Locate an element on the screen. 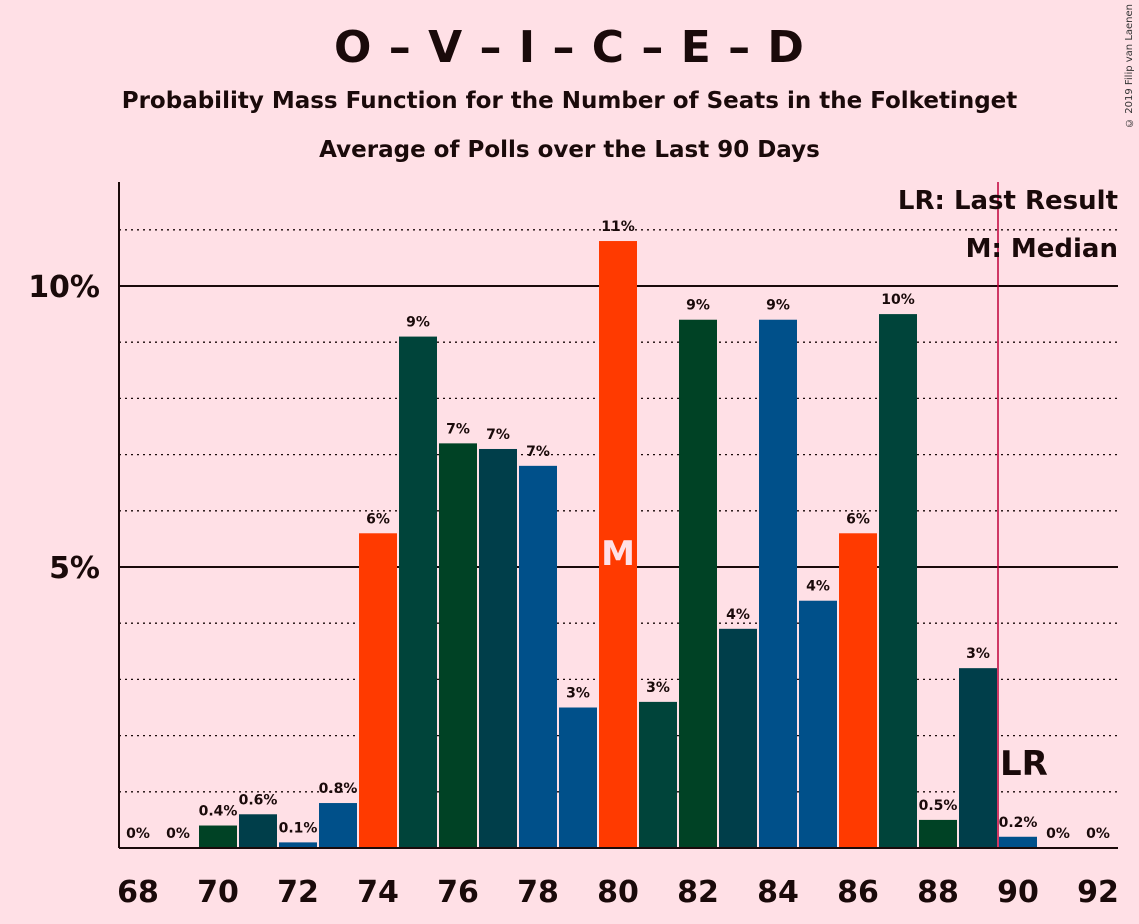  x-tick-label: 82 is located at coordinates (698, 892).